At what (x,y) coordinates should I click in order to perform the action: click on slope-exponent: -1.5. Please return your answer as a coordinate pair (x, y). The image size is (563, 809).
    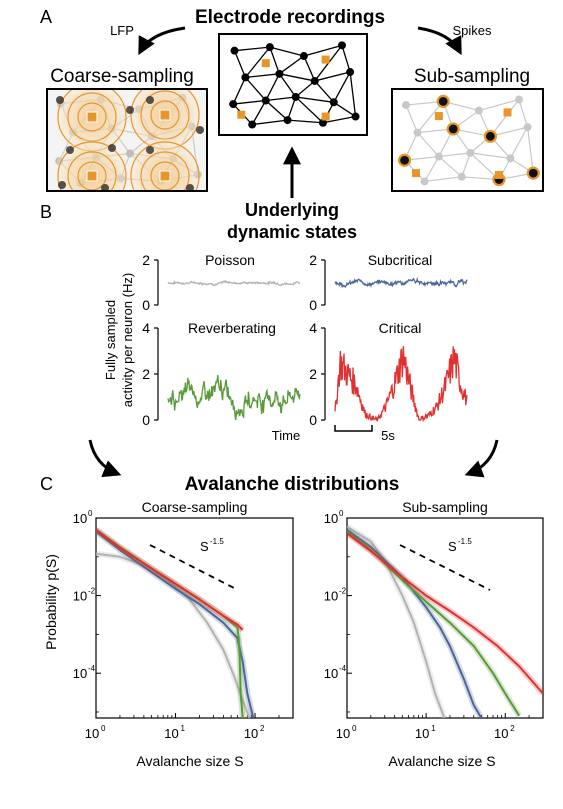
    Looking at the image, I should click on (465, 541).